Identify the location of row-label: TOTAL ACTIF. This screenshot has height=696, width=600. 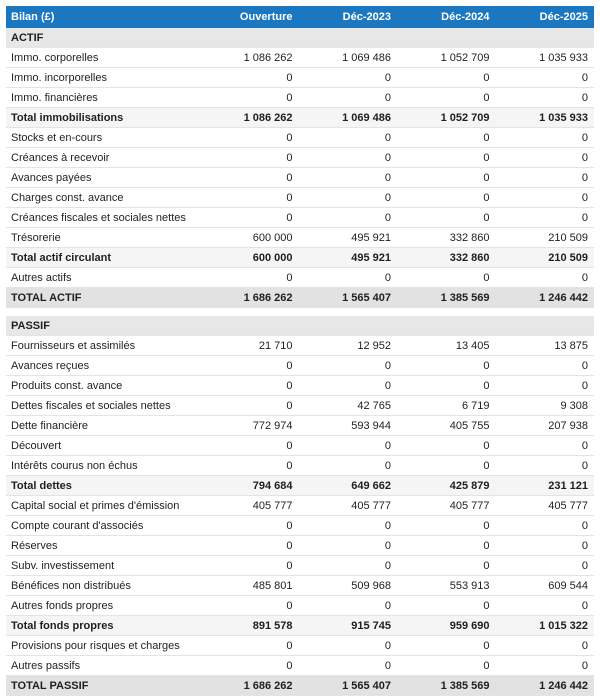
(103, 297).